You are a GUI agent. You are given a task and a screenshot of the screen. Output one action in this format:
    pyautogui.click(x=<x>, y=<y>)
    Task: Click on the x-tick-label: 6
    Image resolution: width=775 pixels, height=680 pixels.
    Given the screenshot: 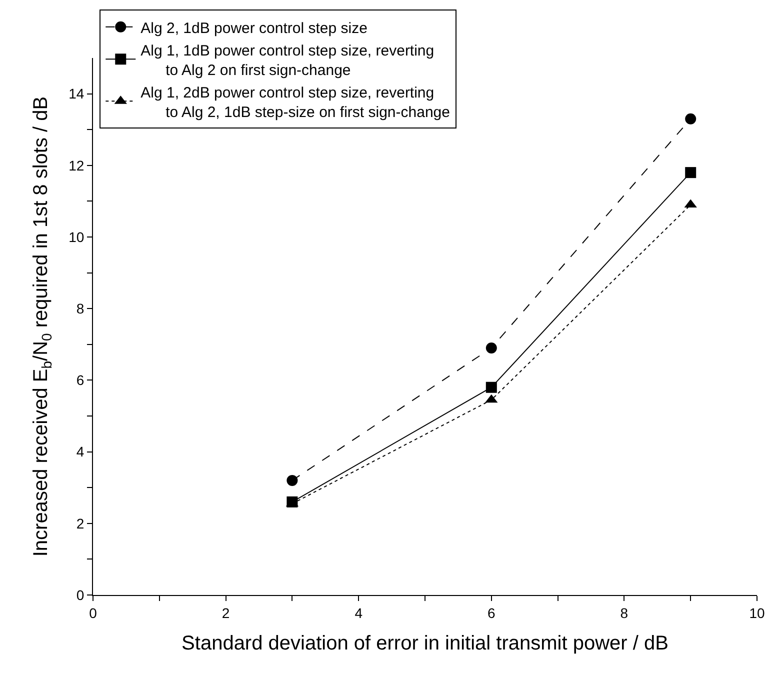 What is the action you would take?
    pyautogui.click(x=492, y=612)
    